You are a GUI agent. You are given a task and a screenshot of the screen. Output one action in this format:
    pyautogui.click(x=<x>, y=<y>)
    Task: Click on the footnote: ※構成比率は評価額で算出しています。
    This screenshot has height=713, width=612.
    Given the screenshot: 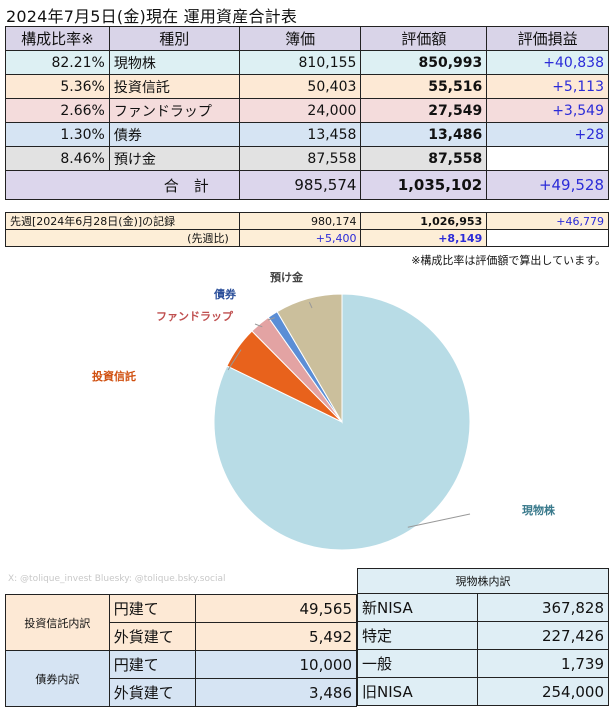 What is the action you would take?
    pyautogui.click(x=508, y=260)
    